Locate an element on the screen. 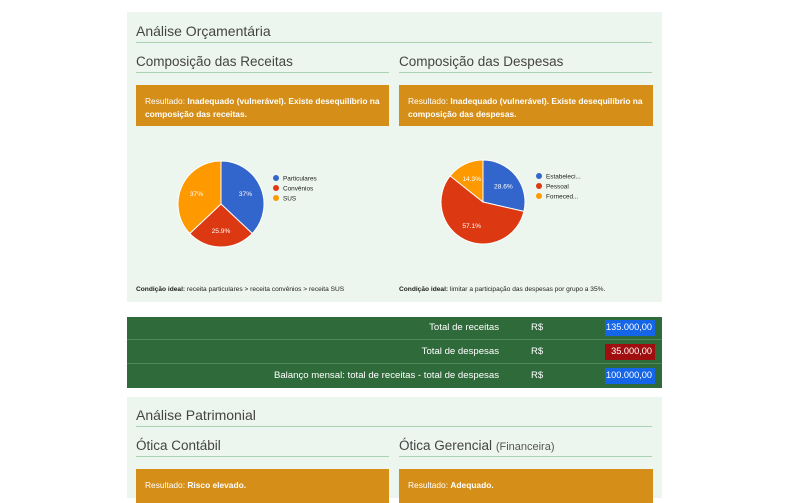 The width and height of the screenshot is (800, 503). managerial-view-title-note: (Financeira) is located at coordinates (525, 447).